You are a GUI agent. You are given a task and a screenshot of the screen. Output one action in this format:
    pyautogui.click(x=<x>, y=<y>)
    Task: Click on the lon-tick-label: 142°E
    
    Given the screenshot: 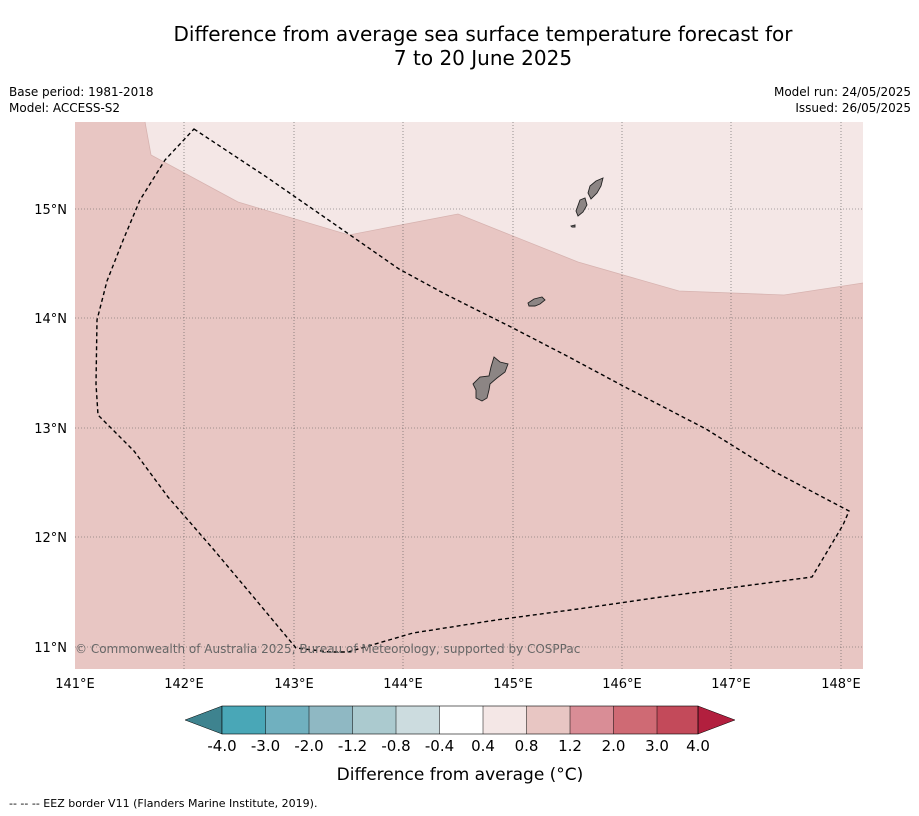 What is the action you would take?
    pyautogui.click(x=184, y=684)
    